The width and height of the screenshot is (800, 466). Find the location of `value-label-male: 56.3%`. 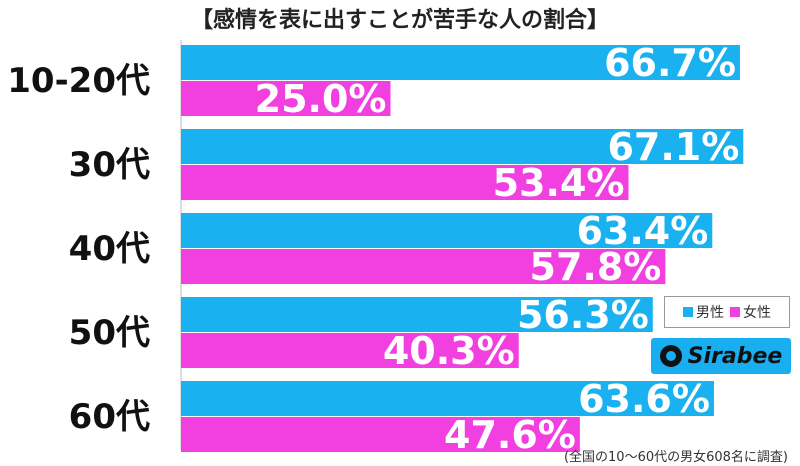

value-label-male: 56.3% is located at coordinates (583, 315).